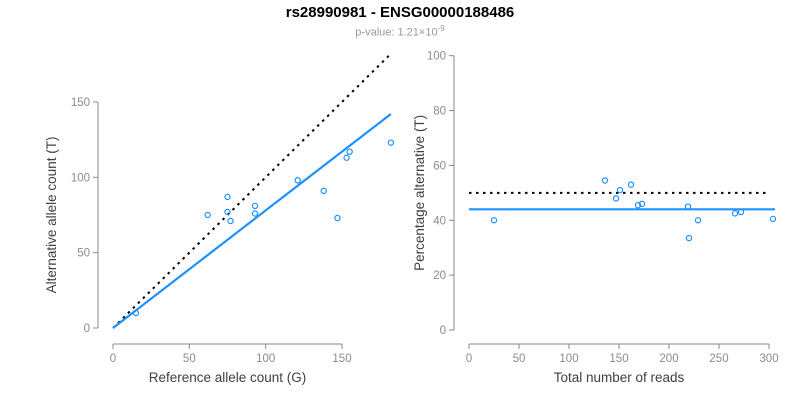 Image resolution: width=800 pixels, height=400 pixels. I want to click on pvalue-text: p-value: 1.21×10, so click(396, 32).